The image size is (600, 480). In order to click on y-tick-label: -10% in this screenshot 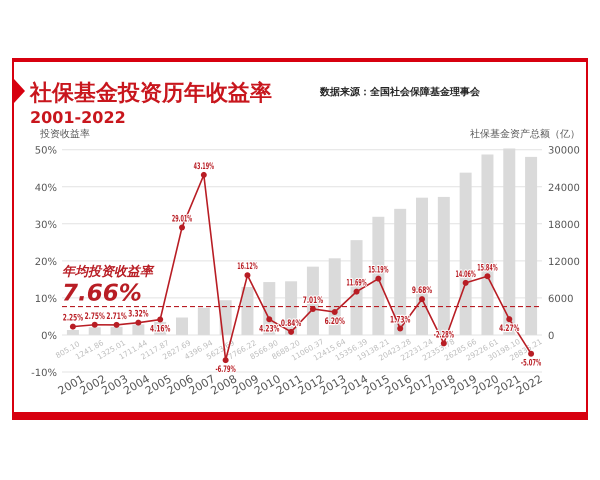, I will do `click(44, 373)`.